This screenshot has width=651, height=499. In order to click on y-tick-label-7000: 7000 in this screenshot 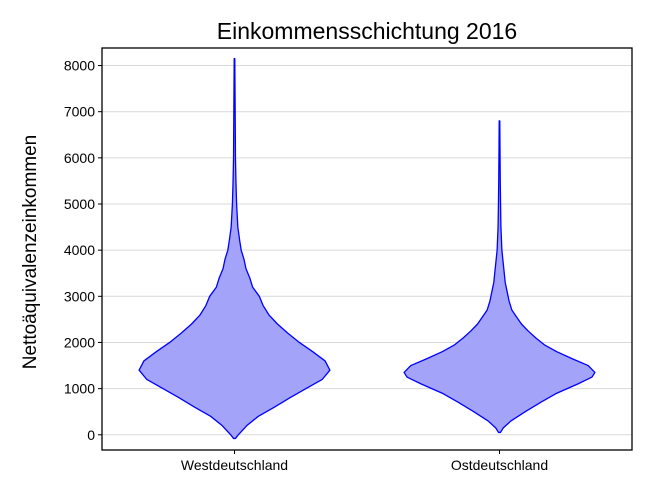, I will do `click(79, 112)`.